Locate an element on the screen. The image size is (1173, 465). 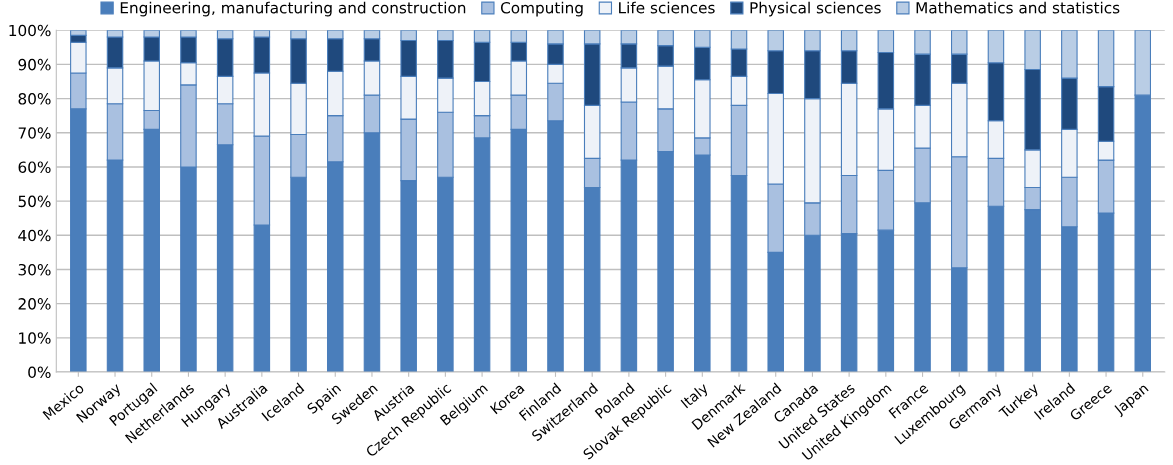
y-tick-label: 50% is located at coordinates (34, 201).